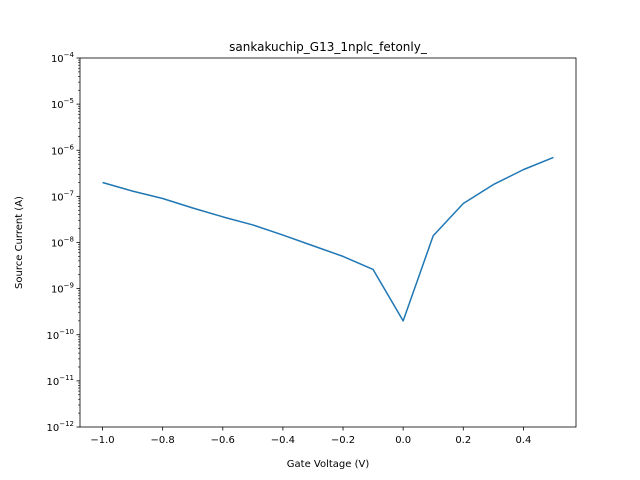  Describe the element at coordinates (19, 242) in the screenshot. I see `y-axis-label: Source Current (A)` at that location.